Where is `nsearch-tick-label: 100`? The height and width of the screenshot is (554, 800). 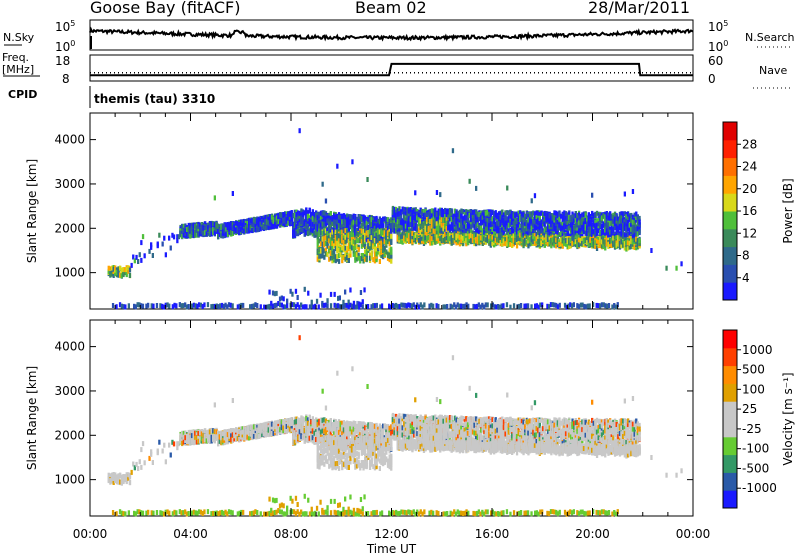 nsearch-tick-label: 100 is located at coordinates (718, 46).